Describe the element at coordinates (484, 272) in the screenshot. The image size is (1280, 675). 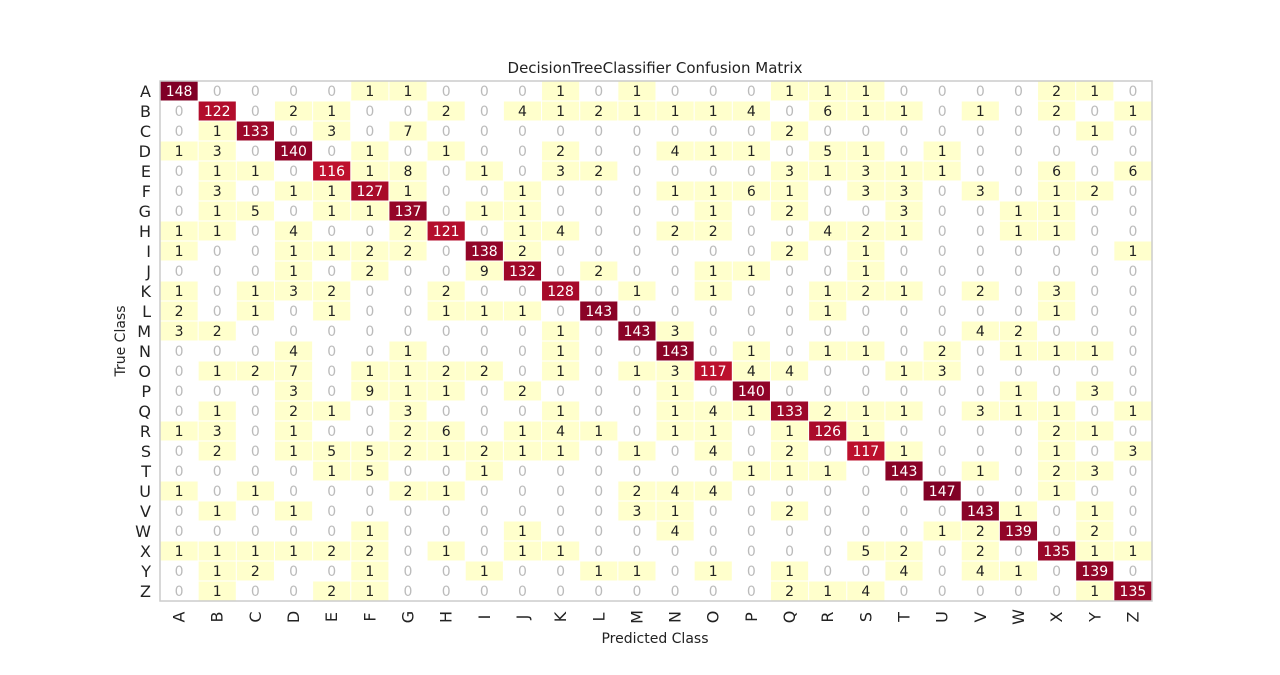
I see `cell-value-label: 9` at that location.